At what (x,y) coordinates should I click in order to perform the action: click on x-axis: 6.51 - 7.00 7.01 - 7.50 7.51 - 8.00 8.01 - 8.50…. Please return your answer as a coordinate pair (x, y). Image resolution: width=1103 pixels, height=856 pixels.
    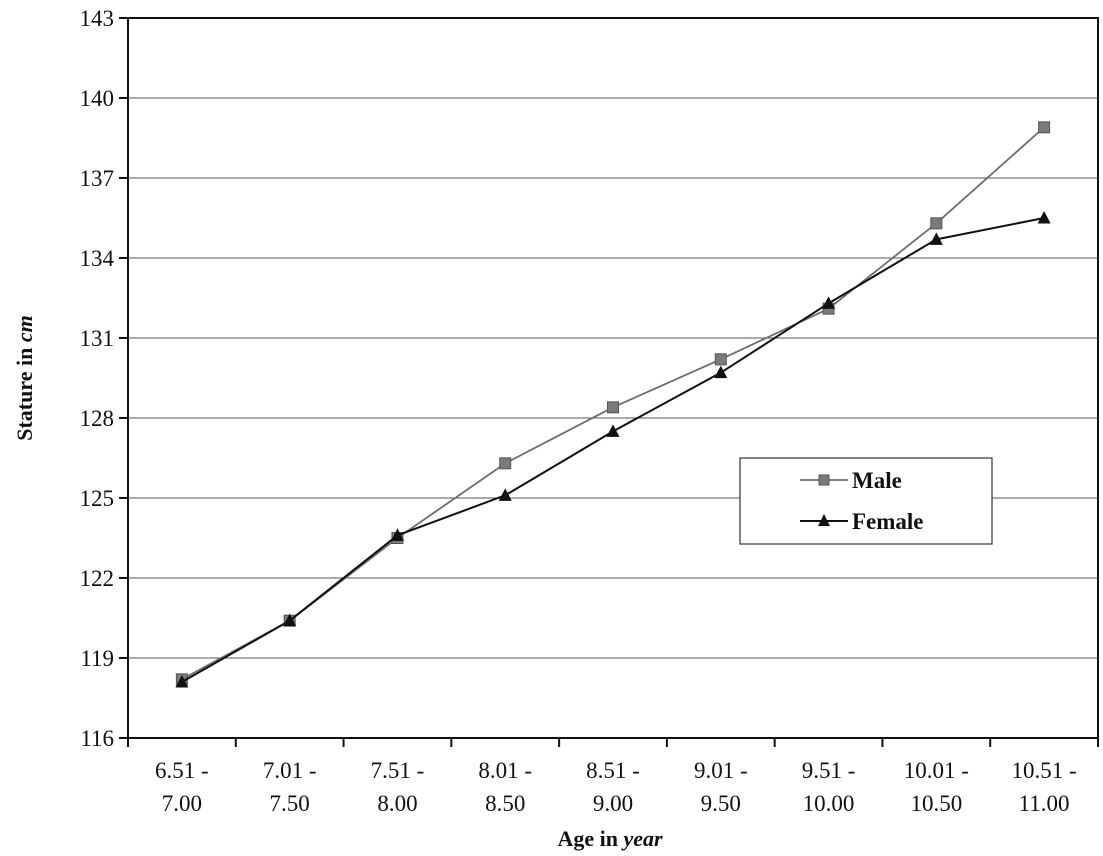
    Looking at the image, I should click on (613, 777).